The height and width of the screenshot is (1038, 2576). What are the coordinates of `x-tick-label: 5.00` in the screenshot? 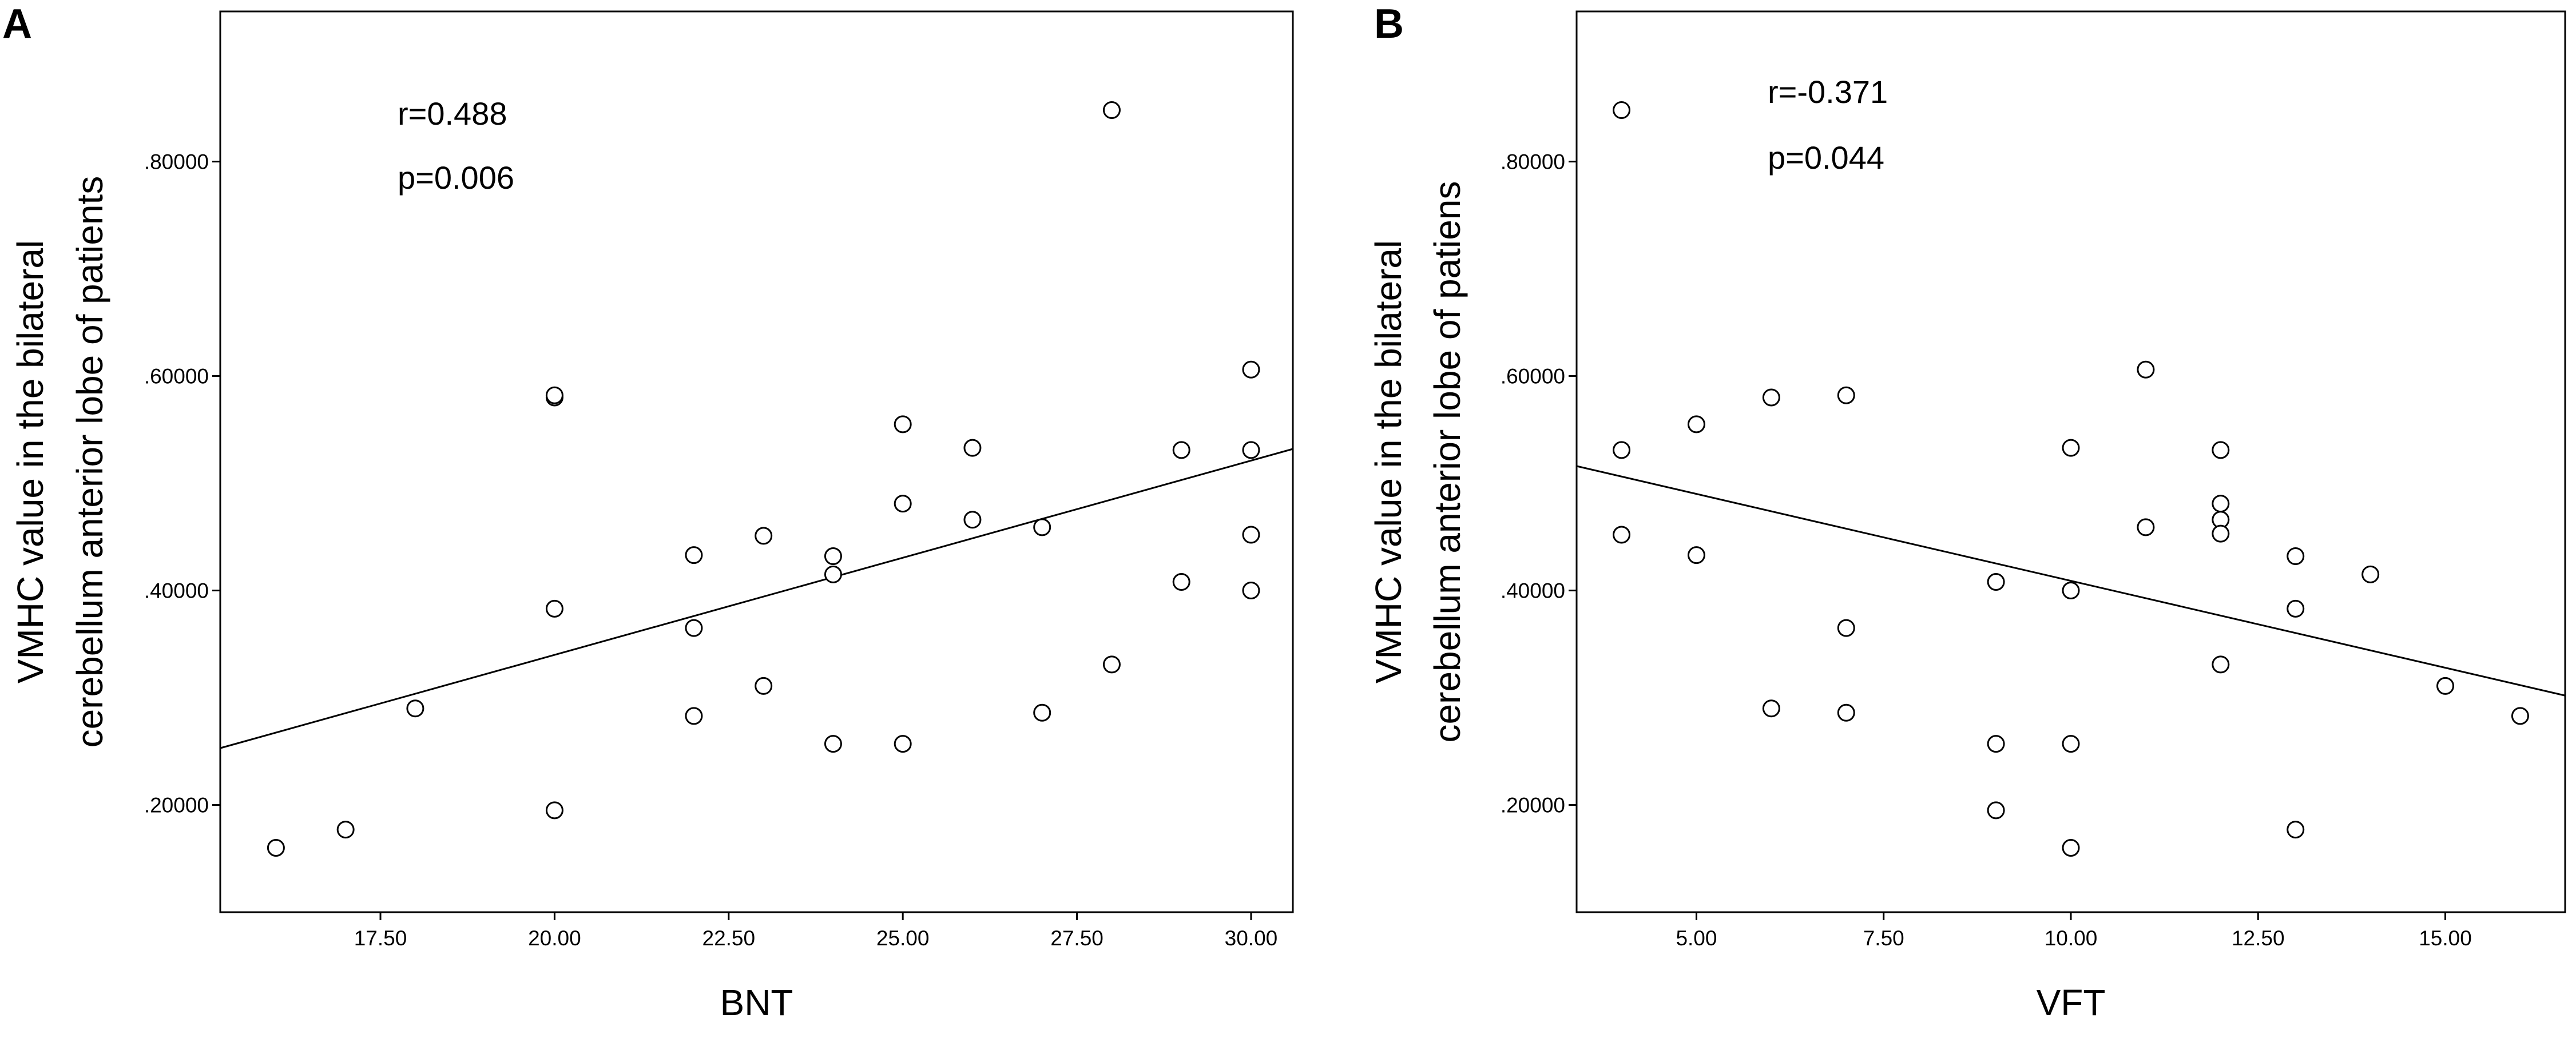 It's located at (1696, 938).